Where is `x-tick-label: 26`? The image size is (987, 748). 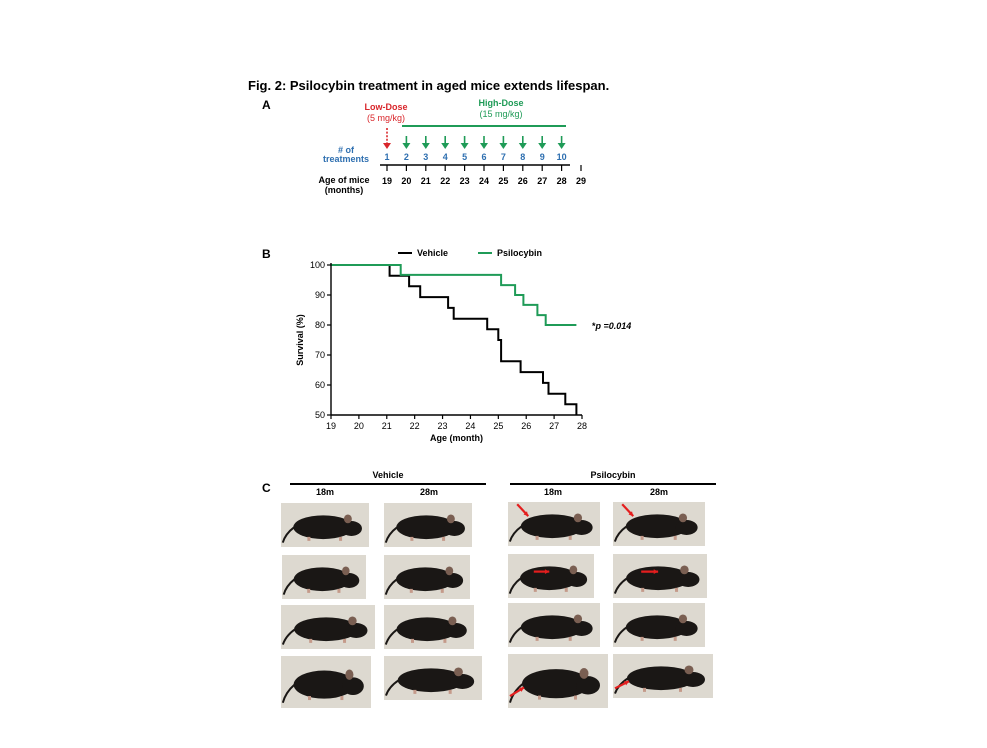
x-tick-label: 26 is located at coordinates (526, 426).